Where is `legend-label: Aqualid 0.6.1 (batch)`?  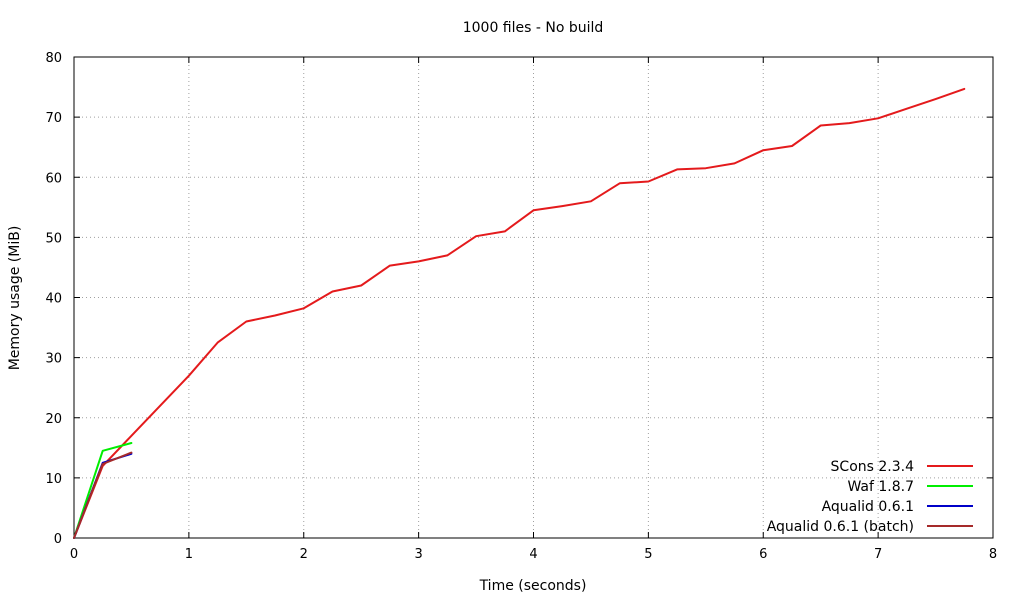
legend-label: Aqualid 0.6.1 (batch) is located at coordinates (840, 527).